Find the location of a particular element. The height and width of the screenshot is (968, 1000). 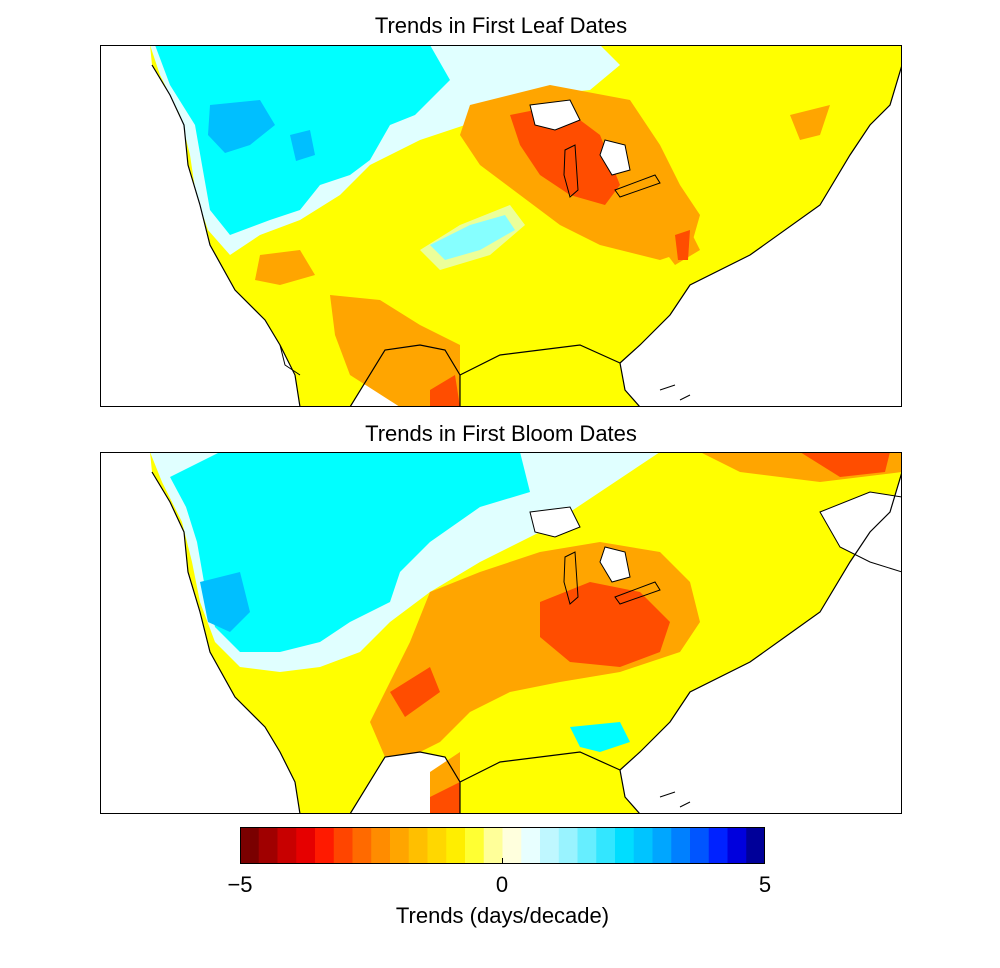

colorbar-tick-max: 5 is located at coordinates (765, 884).